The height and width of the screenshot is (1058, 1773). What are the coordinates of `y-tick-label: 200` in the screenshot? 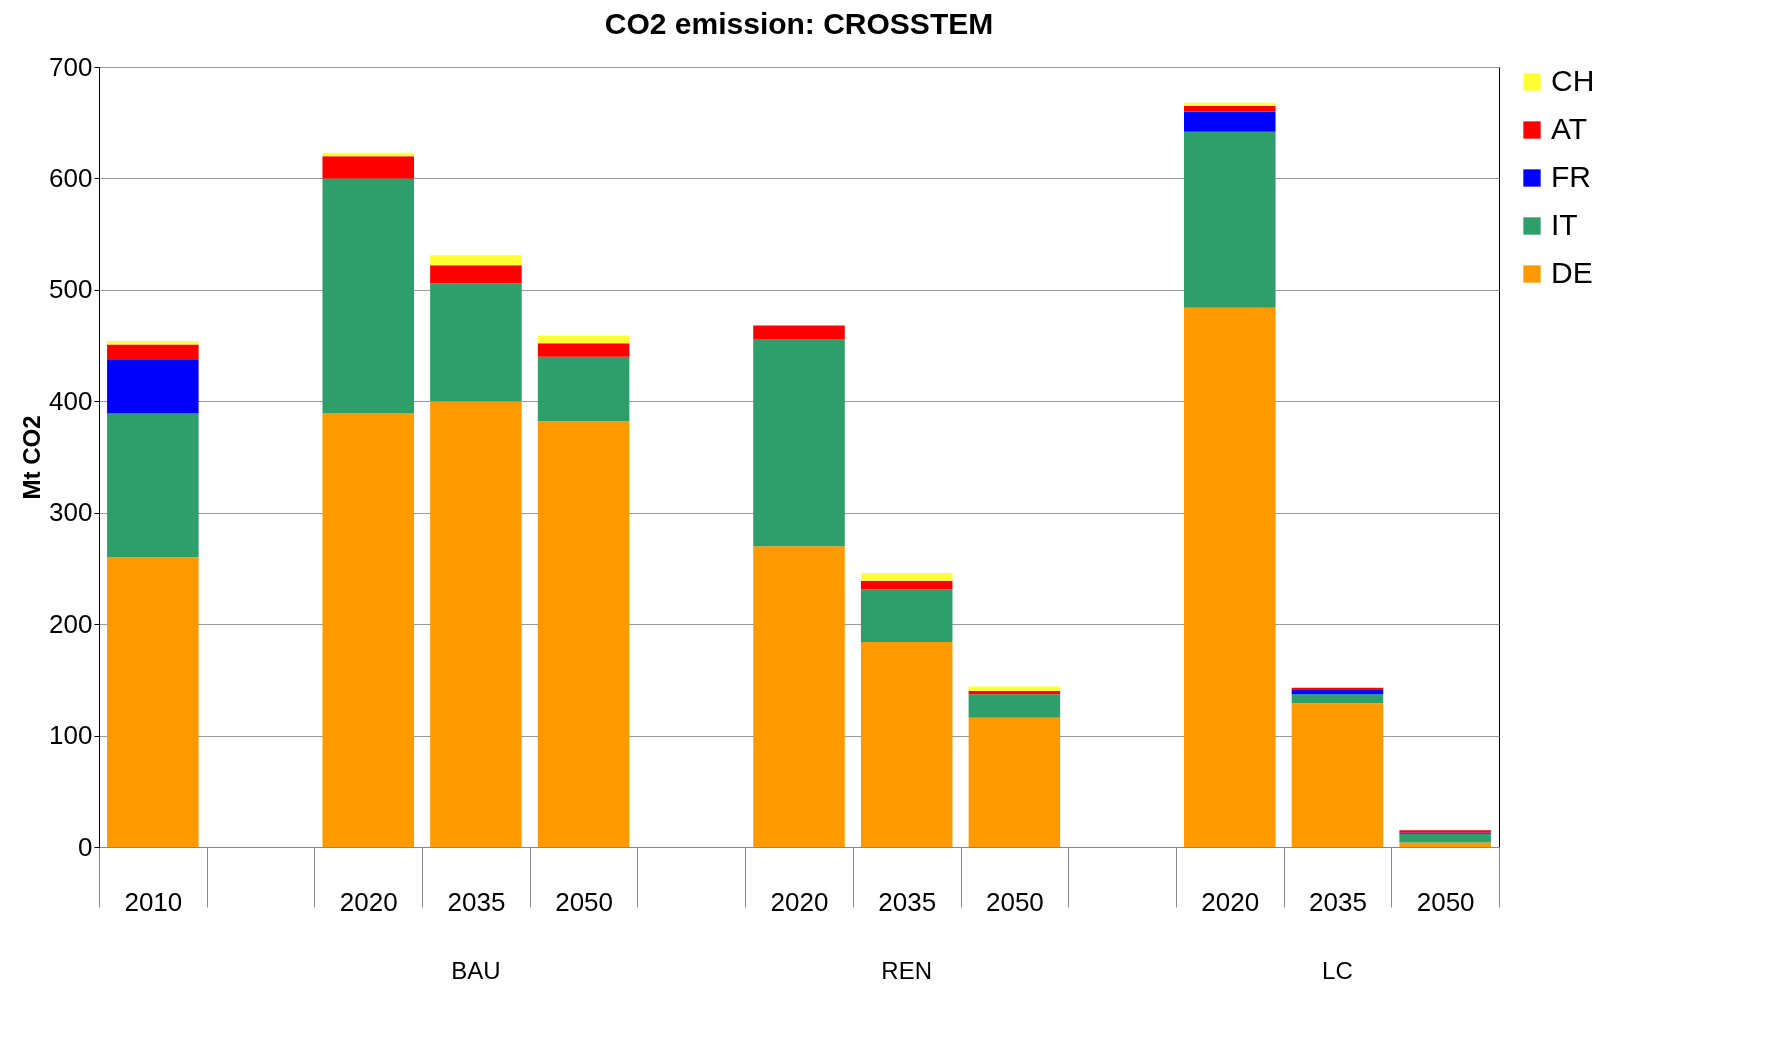 It's located at (71, 623).